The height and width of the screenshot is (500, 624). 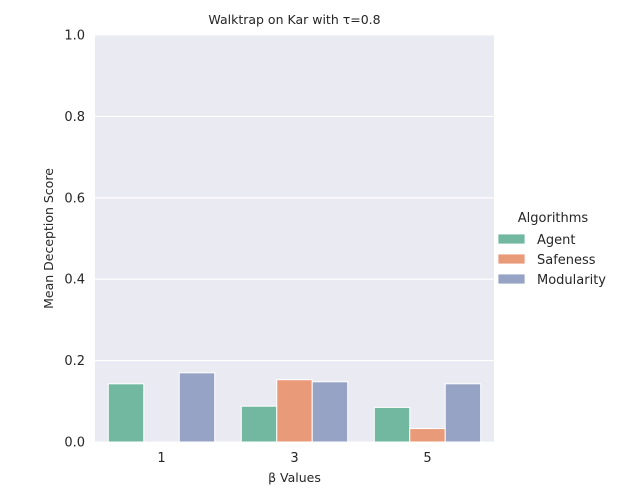 I want to click on legend-label-safeness: Safeness, so click(x=566, y=260).